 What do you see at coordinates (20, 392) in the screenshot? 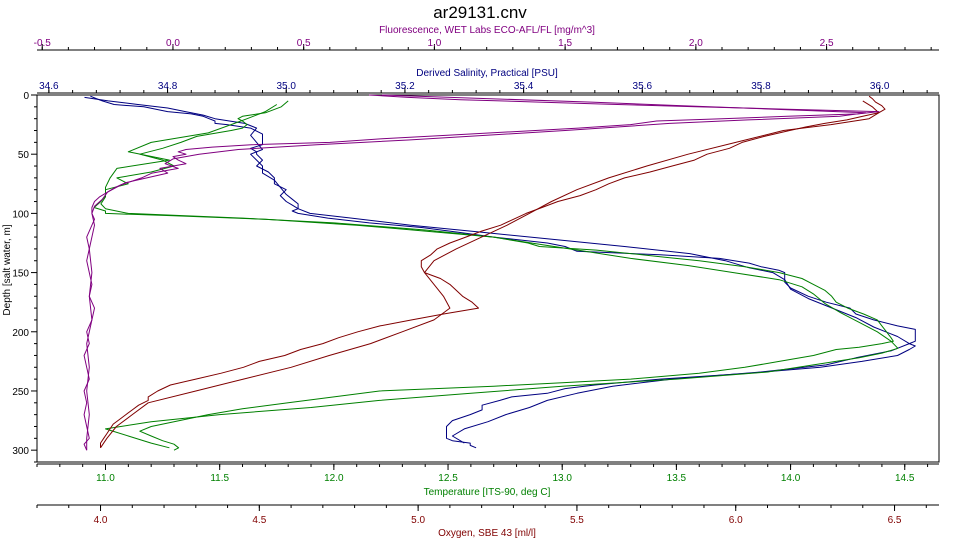
I see `depth-tick-label: 250` at bounding box center [20, 392].